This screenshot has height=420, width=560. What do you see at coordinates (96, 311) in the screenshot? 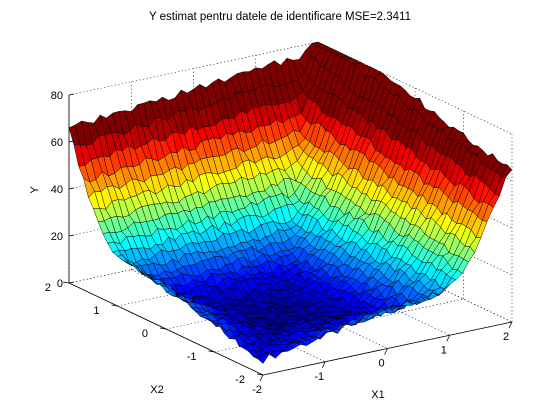
I see `x2-tick-label: 1` at bounding box center [96, 311].